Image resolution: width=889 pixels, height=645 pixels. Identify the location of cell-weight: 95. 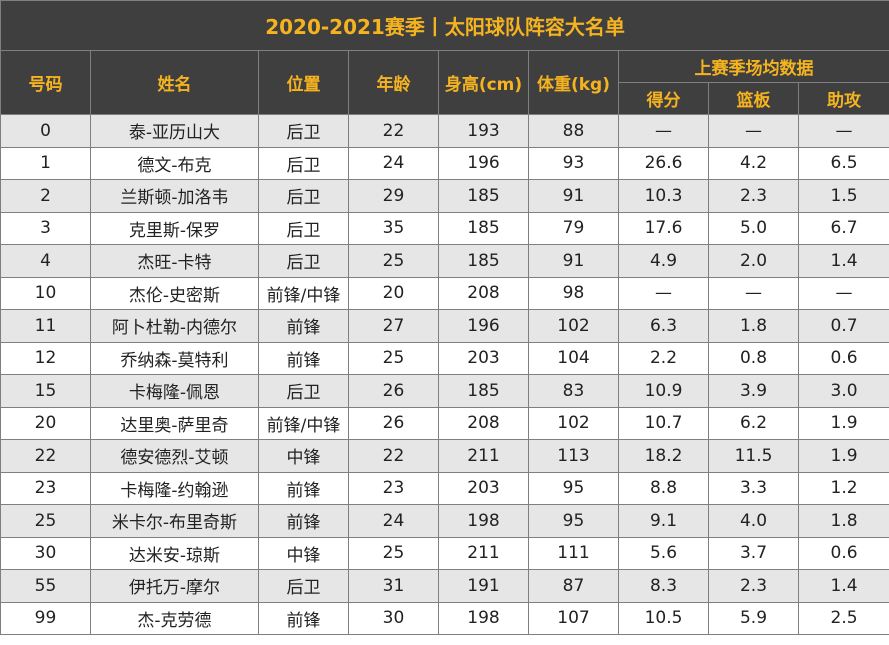
(573, 488).